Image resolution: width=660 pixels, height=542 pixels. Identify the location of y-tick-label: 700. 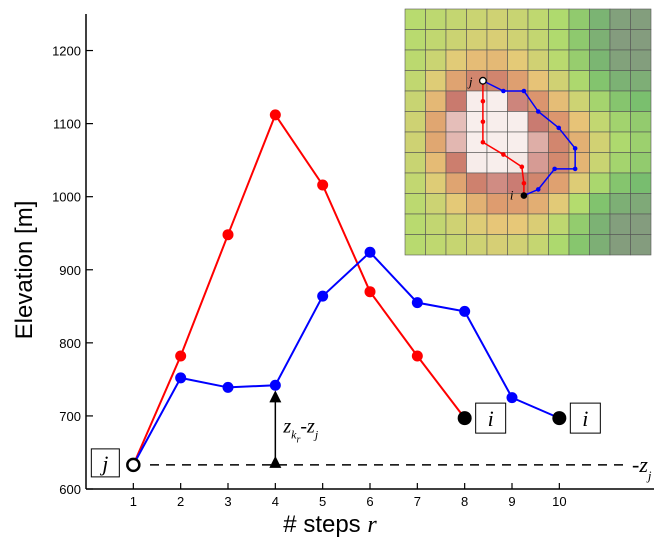
(70, 416).